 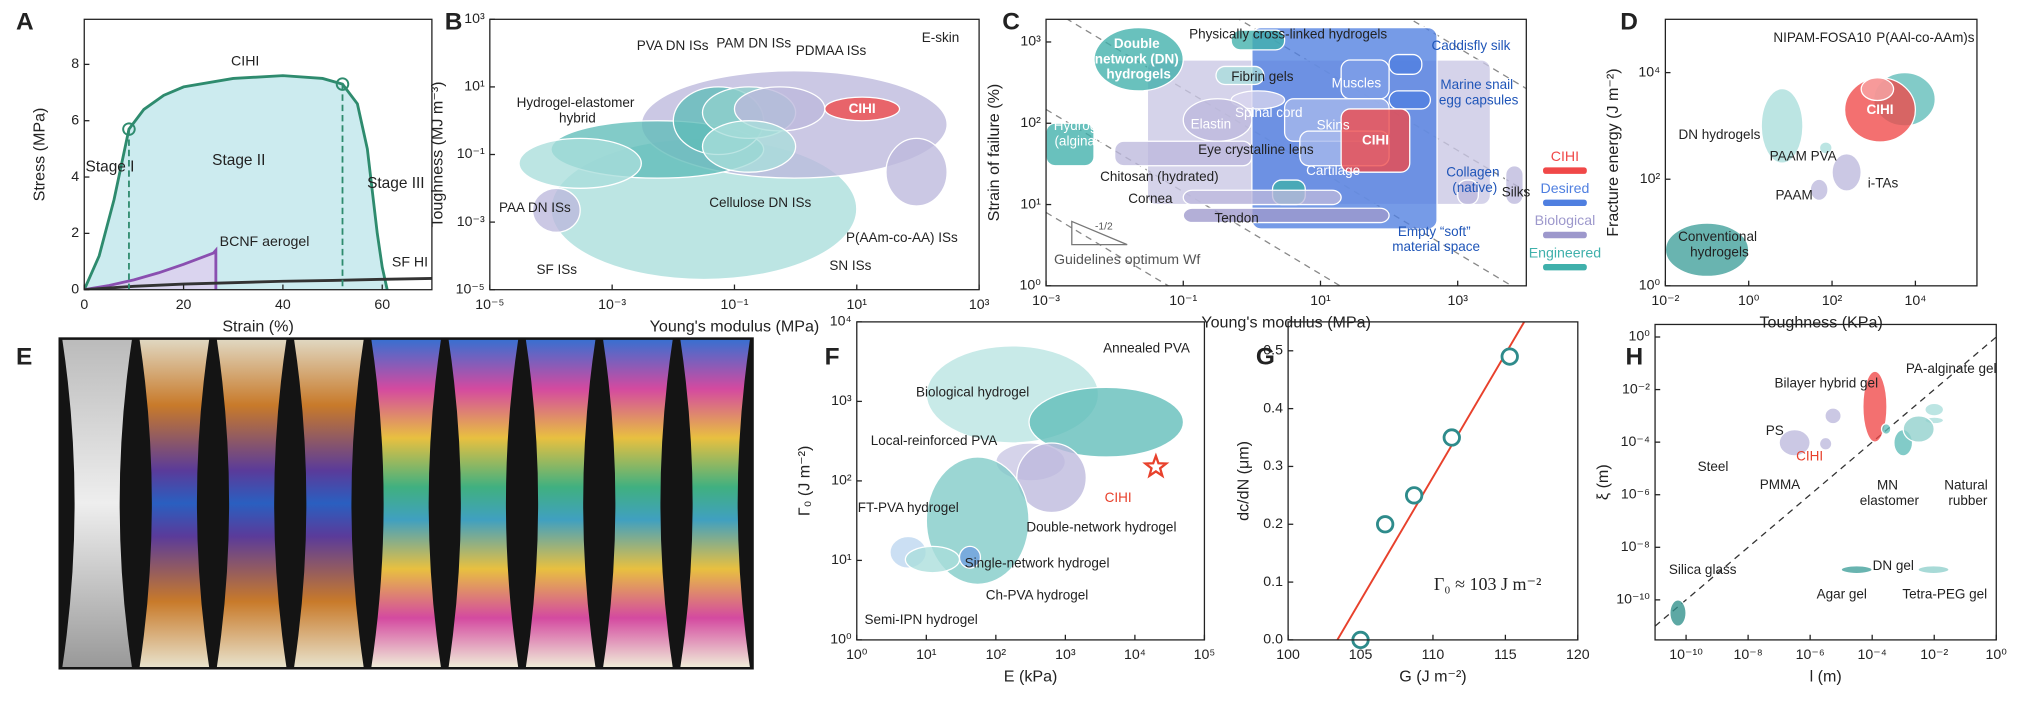 I want to click on region-label: DN gel, so click(x=1893, y=565).